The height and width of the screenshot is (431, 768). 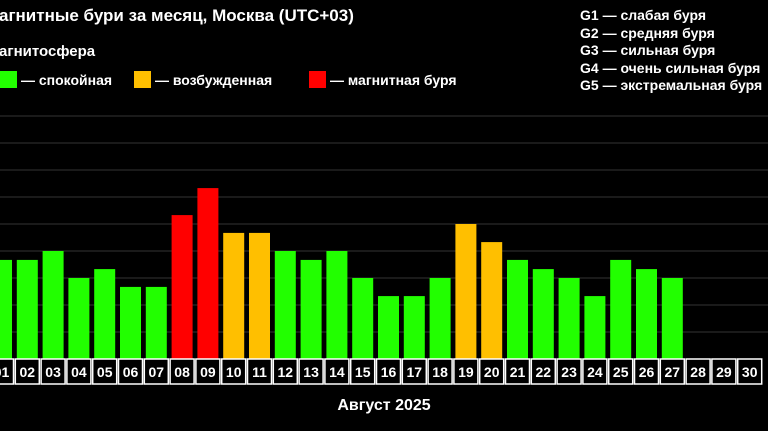 I want to click on scale-g3: G3 — сильная буря, so click(x=648, y=50).